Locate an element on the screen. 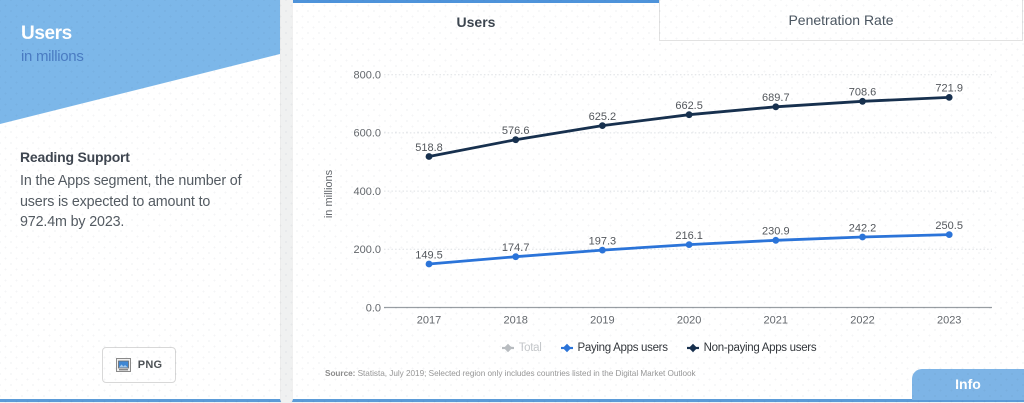  svg-text: 689.7 is located at coordinates (776, 98).